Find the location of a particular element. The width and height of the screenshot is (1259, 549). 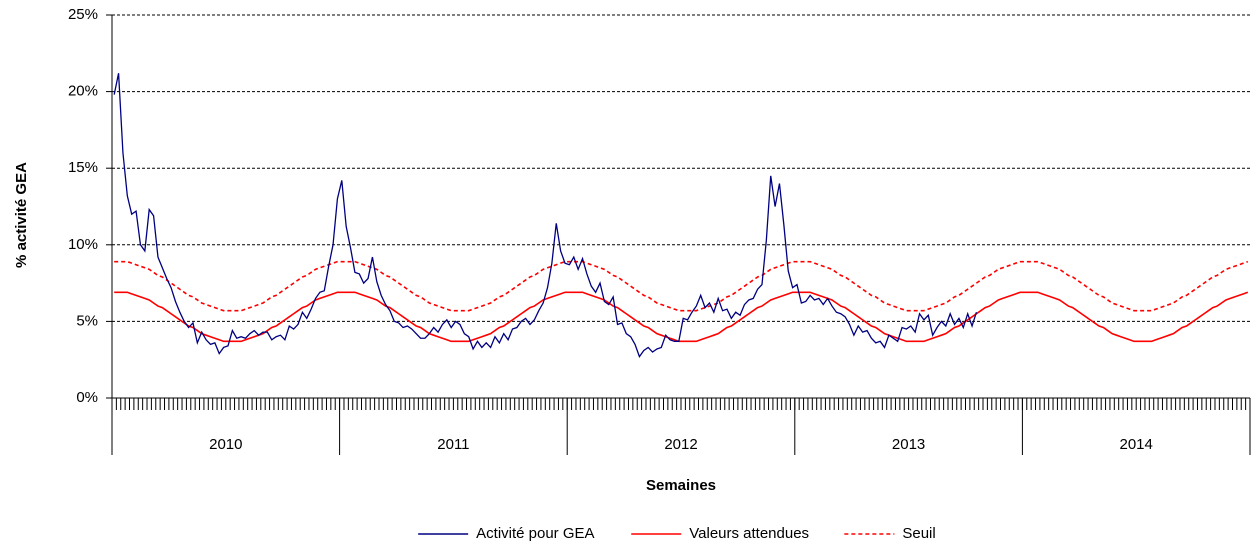

y-tick-label: 20% is located at coordinates (83, 91).